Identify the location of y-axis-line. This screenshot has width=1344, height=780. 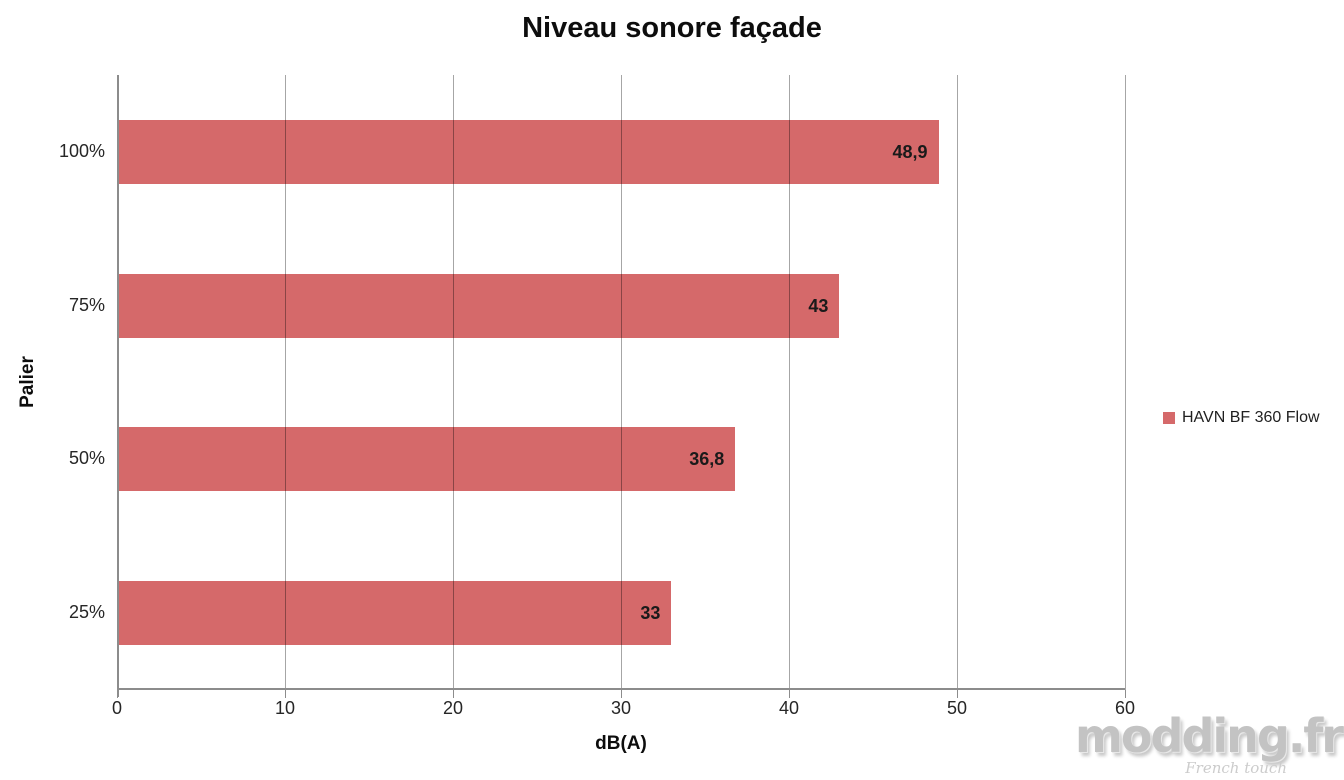
(118, 386).